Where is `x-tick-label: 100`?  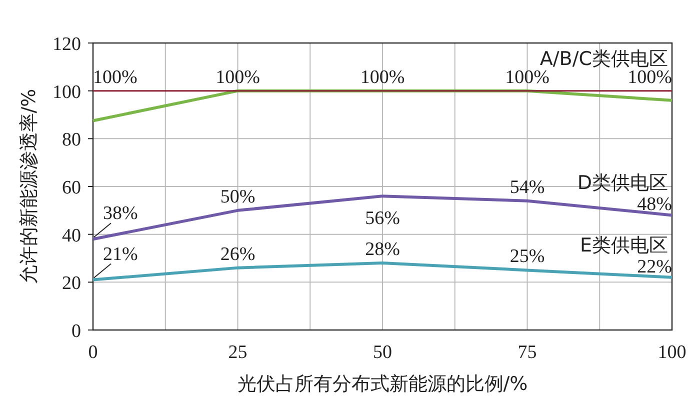
x-tick-label: 100 is located at coordinates (672, 352).